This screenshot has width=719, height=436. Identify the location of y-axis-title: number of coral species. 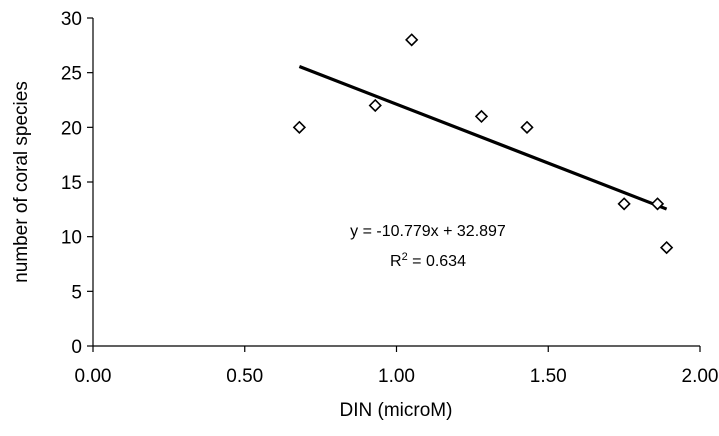
(21, 182).